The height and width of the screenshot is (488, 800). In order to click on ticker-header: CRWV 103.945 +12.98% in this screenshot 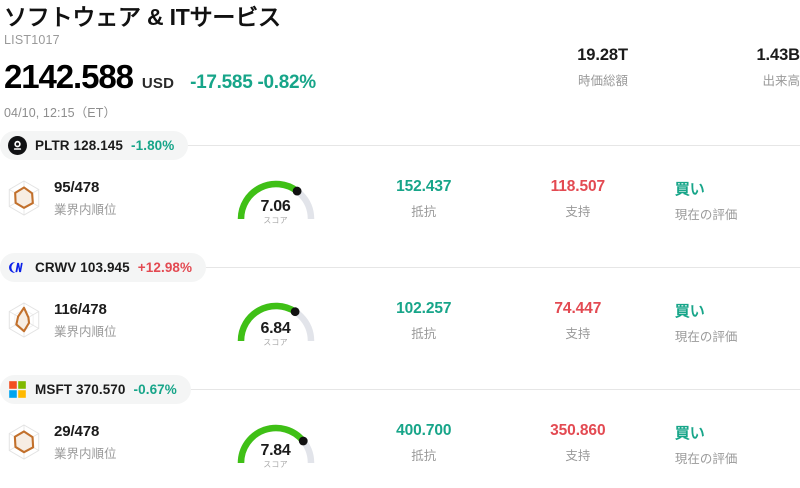, I will do `click(400, 267)`.